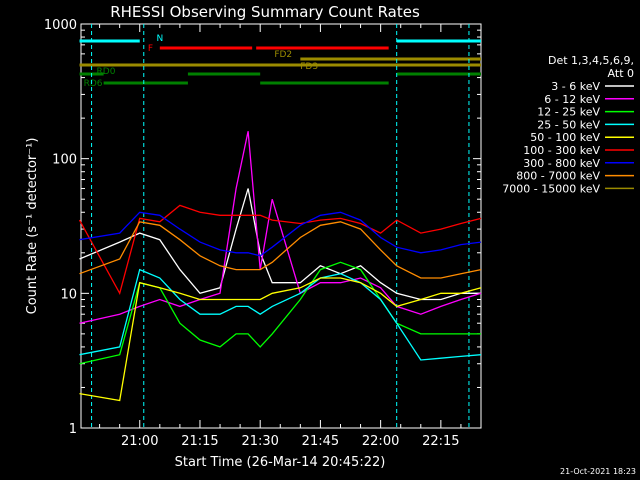 This screenshot has width=640, height=480. What do you see at coordinates (309, 67) in the screenshot?
I see `config-bar-label: FD3` at bounding box center [309, 67].